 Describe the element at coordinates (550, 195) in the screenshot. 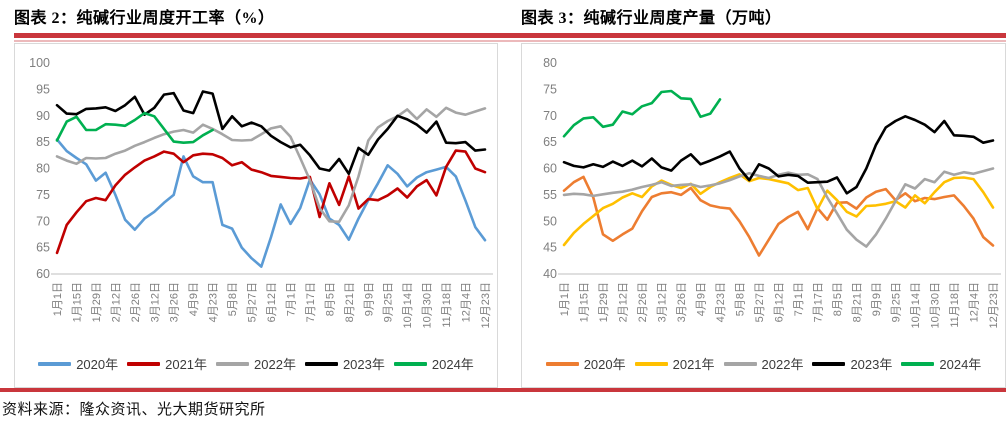

I see `y-tick-label: 55` at that location.